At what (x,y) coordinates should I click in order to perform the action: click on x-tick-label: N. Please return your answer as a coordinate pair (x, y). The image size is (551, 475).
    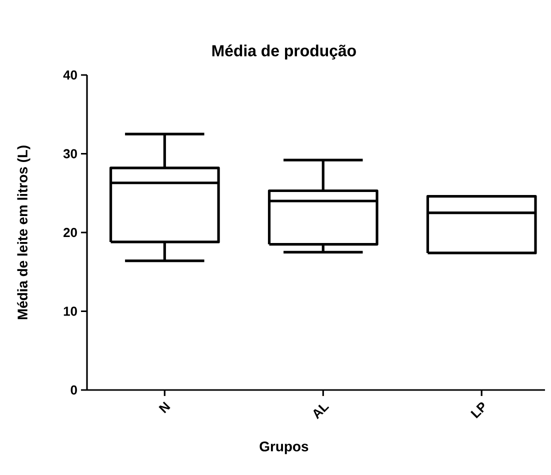
    Looking at the image, I should click on (164, 408).